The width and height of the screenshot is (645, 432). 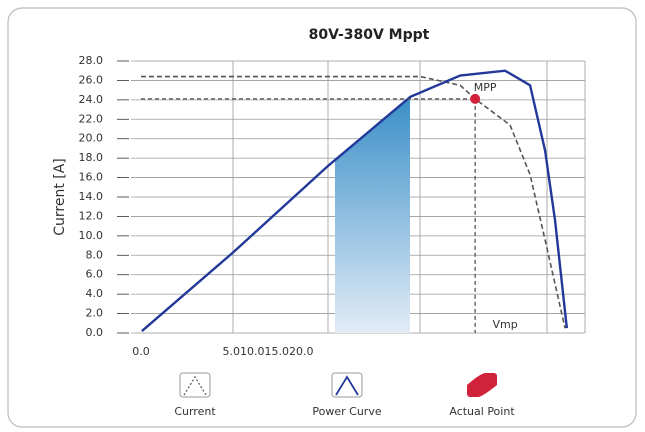 What do you see at coordinates (95, 274) in the screenshot?
I see `y-tick-label: 6.0` at bounding box center [95, 274].